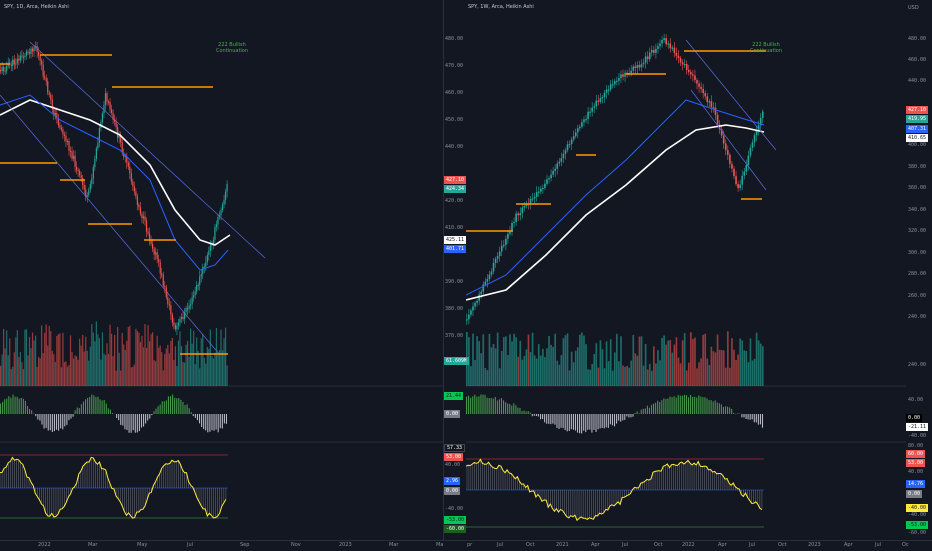 This screenshot has width=932, height=551. Describe the element at coordinates (469, 545) in the screenshot. I see `right-xtick: pr` at that location.